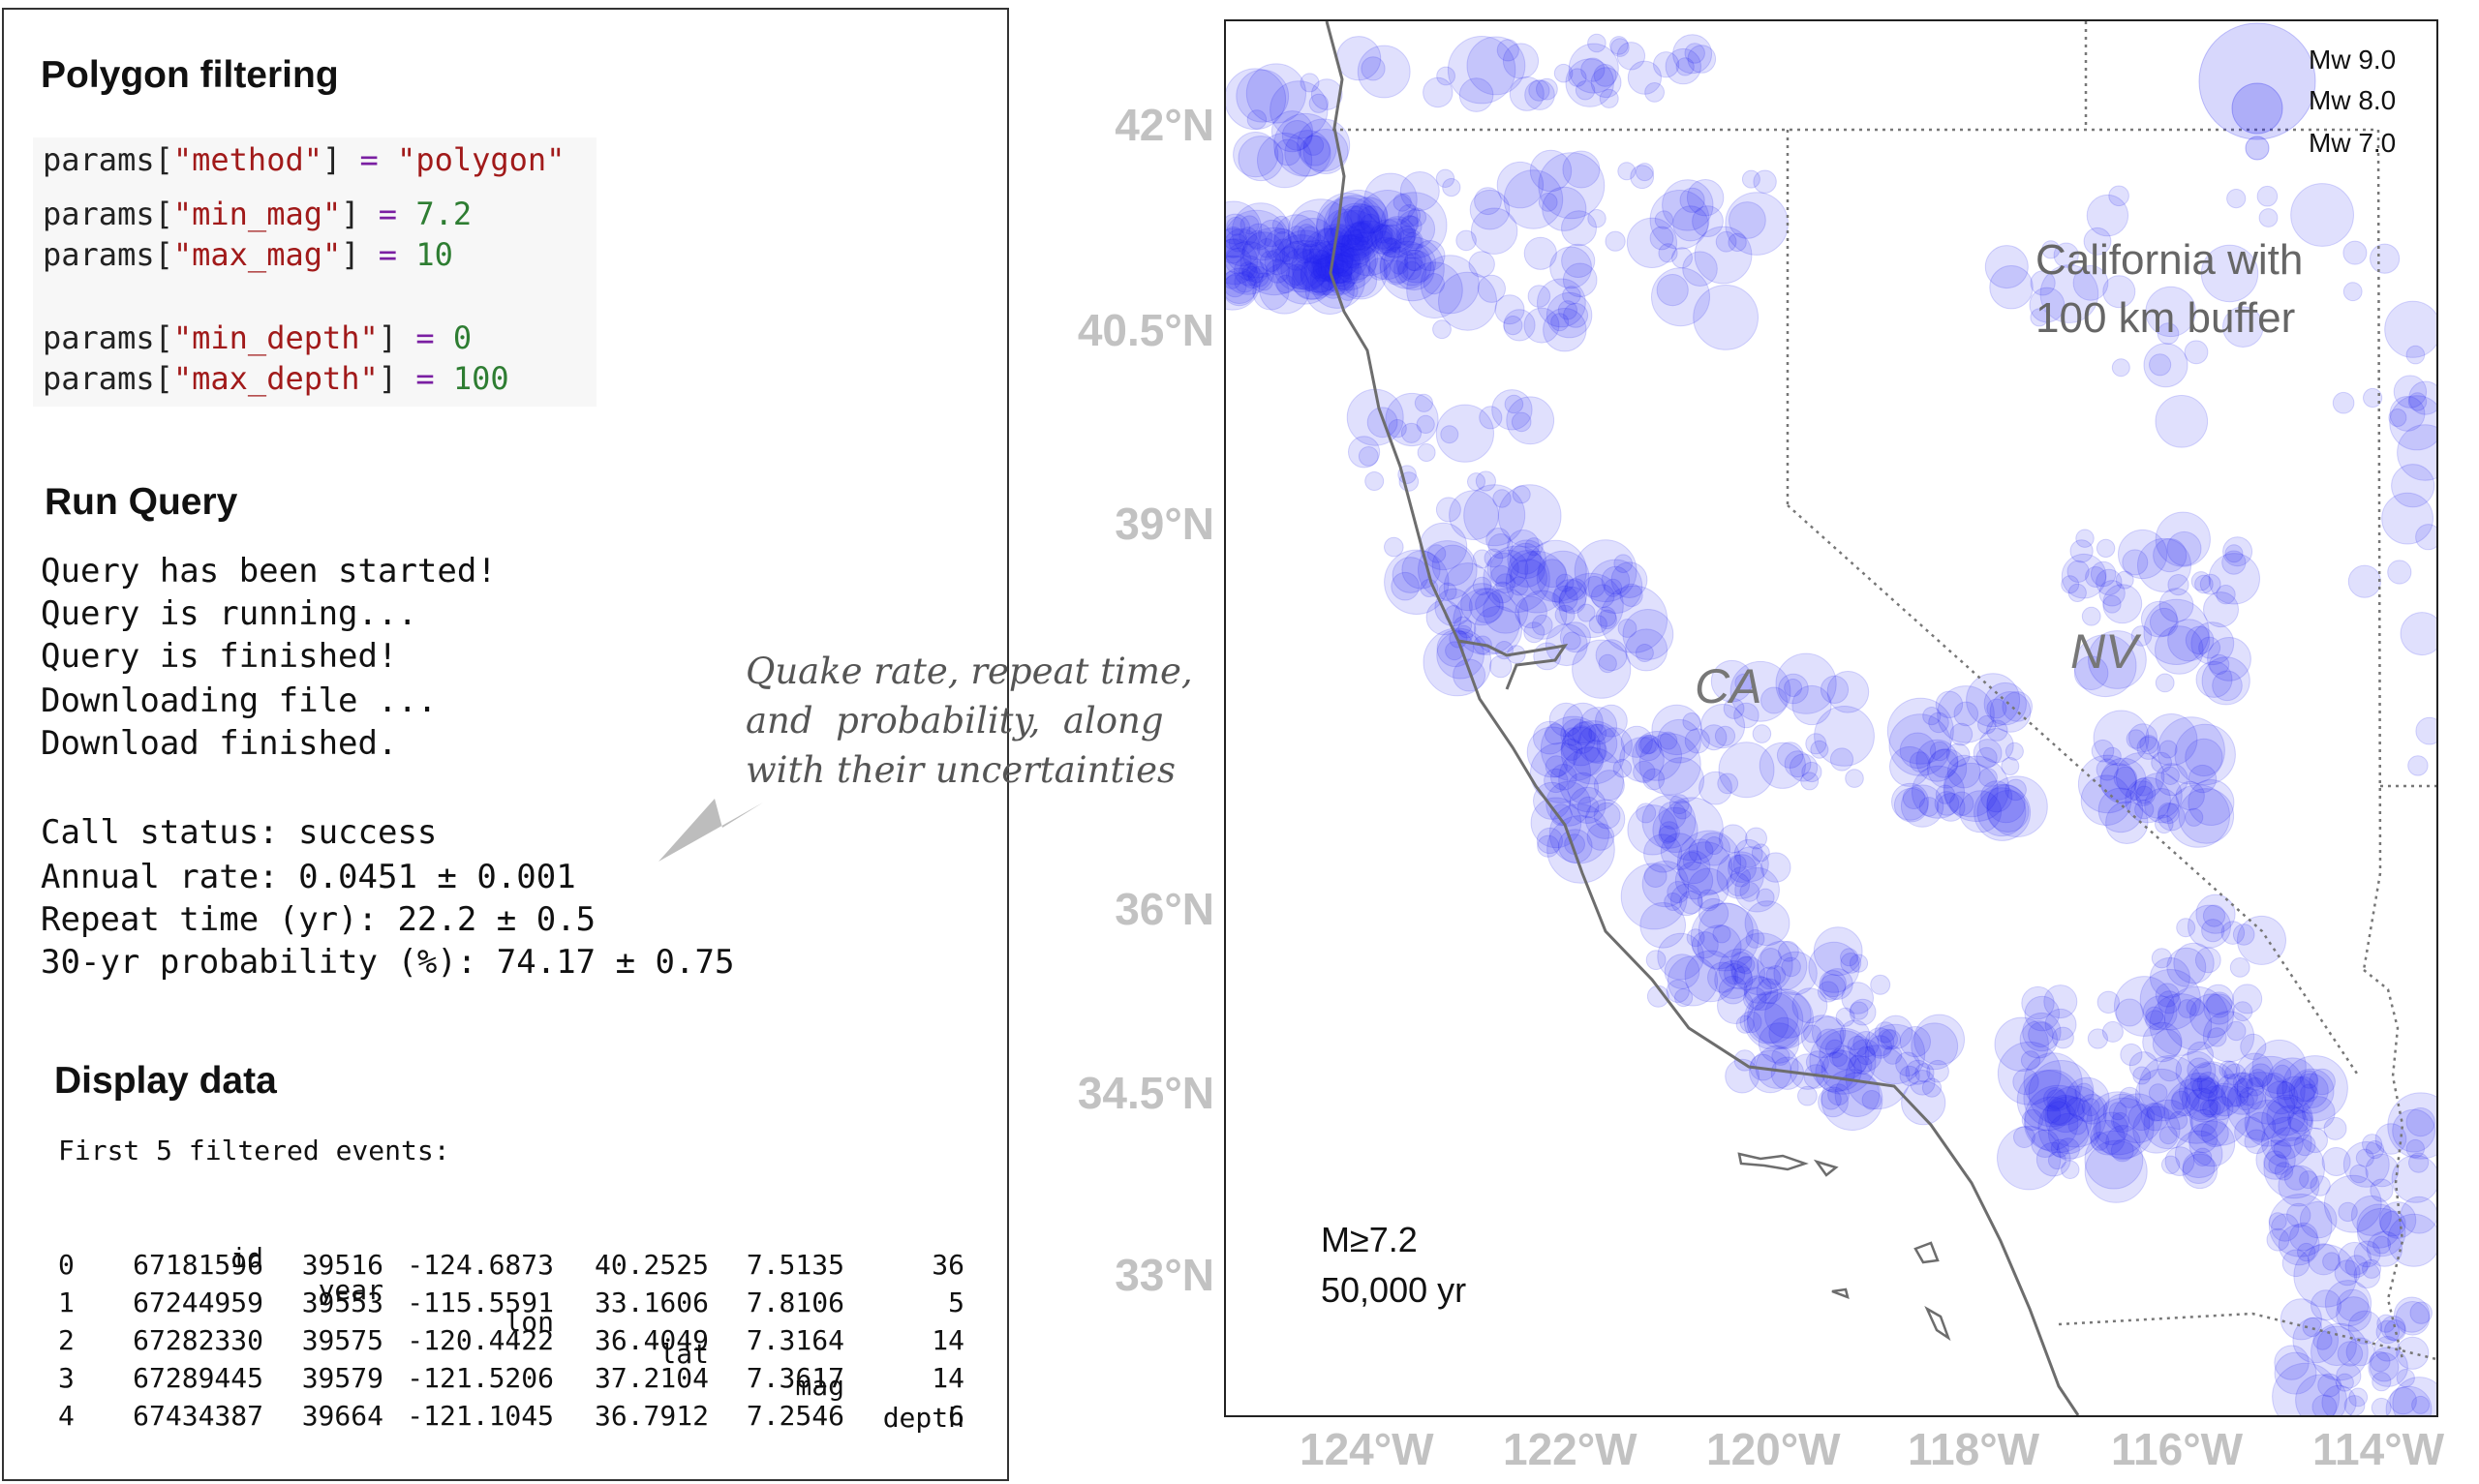 This screenshot has width=2479, height=1484. Describe the element at coordinates (1145, 1093) in the screenshot. I see `lat-label-34-5n: 34.5°N` at that location.